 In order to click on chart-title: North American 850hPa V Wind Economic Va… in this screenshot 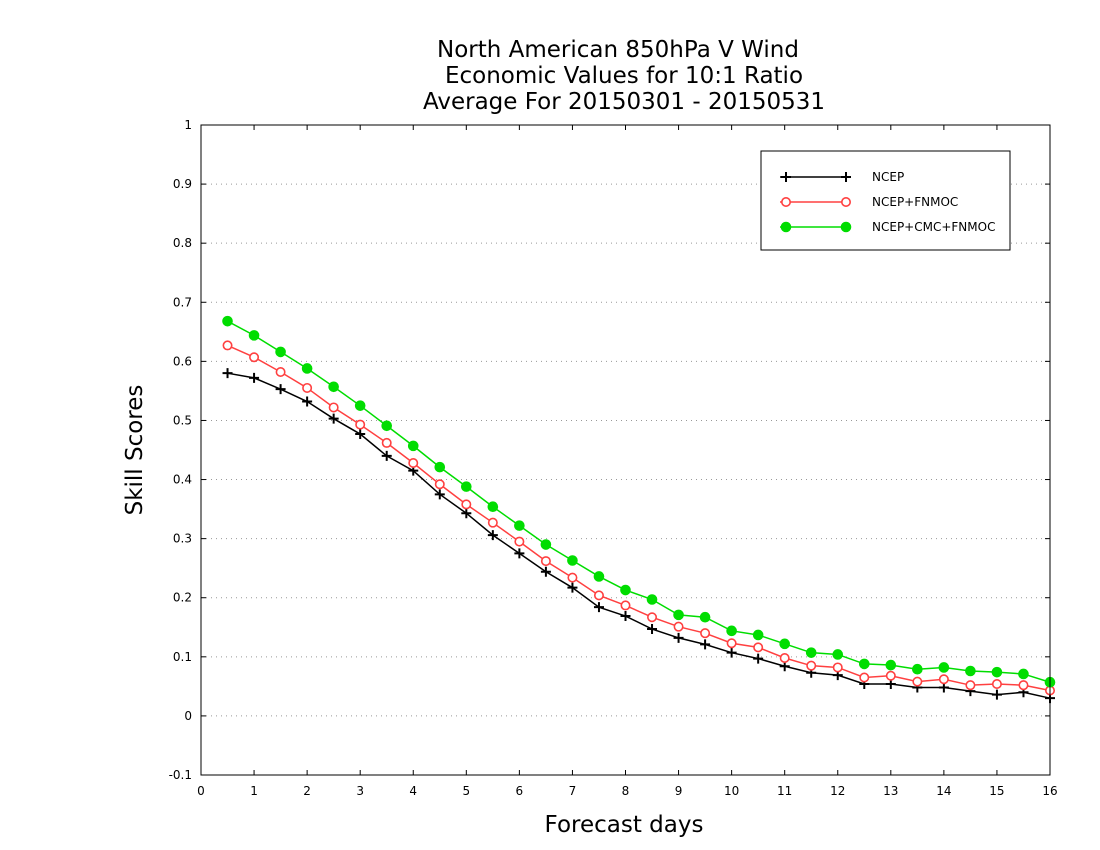, I will do `click(624, 76)`.